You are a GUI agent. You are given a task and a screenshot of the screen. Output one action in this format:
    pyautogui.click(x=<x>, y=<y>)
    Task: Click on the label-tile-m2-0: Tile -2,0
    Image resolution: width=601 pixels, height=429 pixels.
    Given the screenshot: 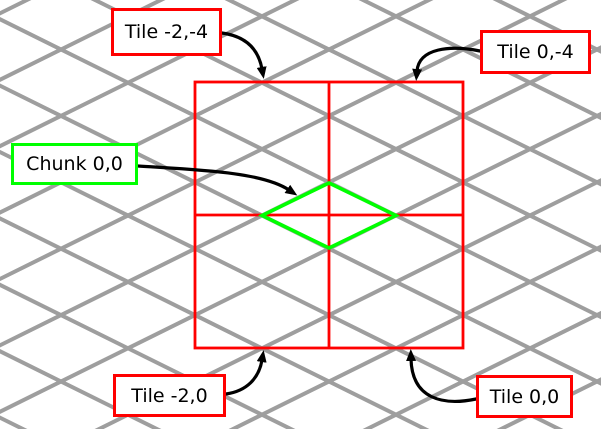 What is the action you would take?
    pyautogui.click(x=169, y=395)
    